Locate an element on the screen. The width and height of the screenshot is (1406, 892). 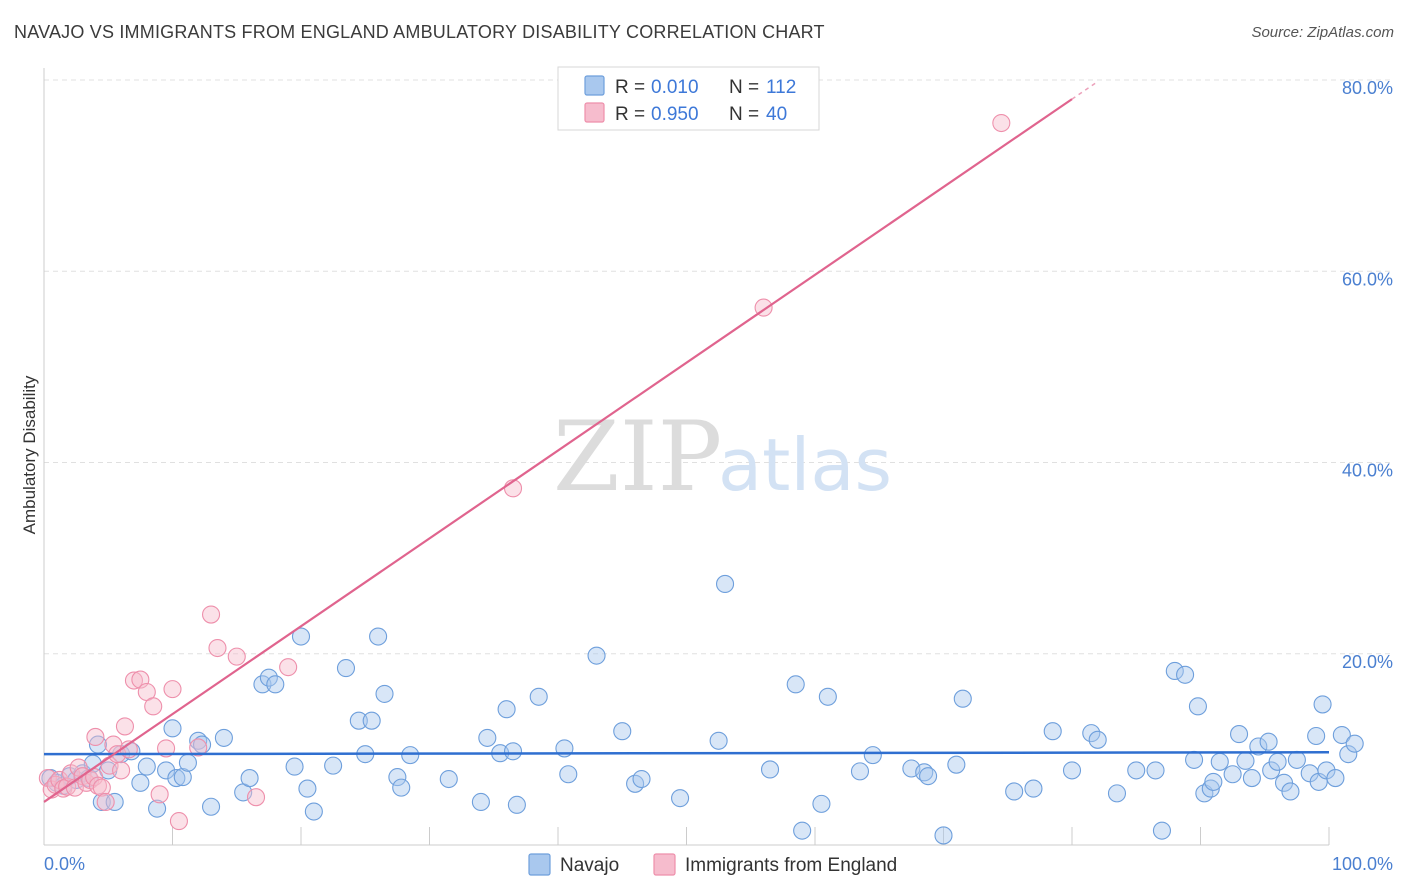
bottom-legend: Navajo Immigrants from England is located at coordinates (712, 864).